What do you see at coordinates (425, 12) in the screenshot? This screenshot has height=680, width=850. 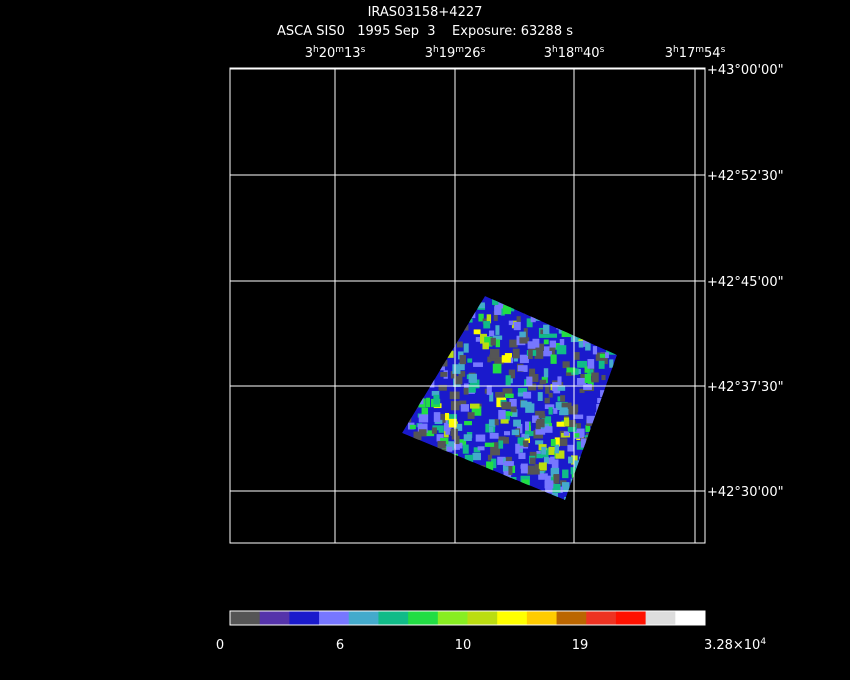 I see `title: IRAS03158+4227` at bounding box center [425, 12].